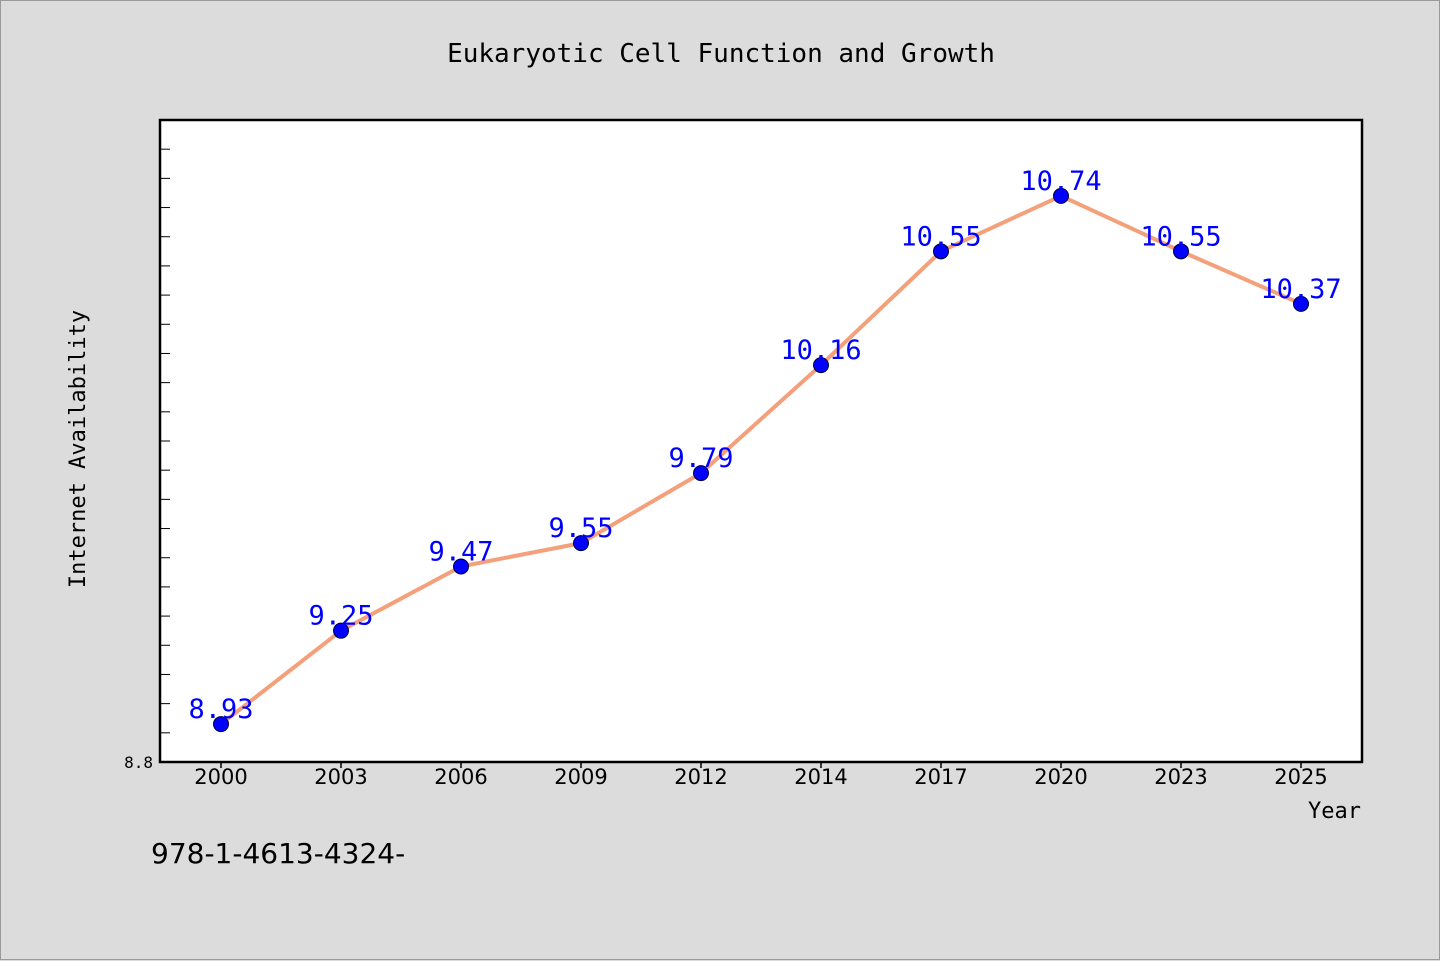 The width and height of the screenshot is (1440, 961). I want to click on y-axis-label: Internet Availability, so click(78, 449).